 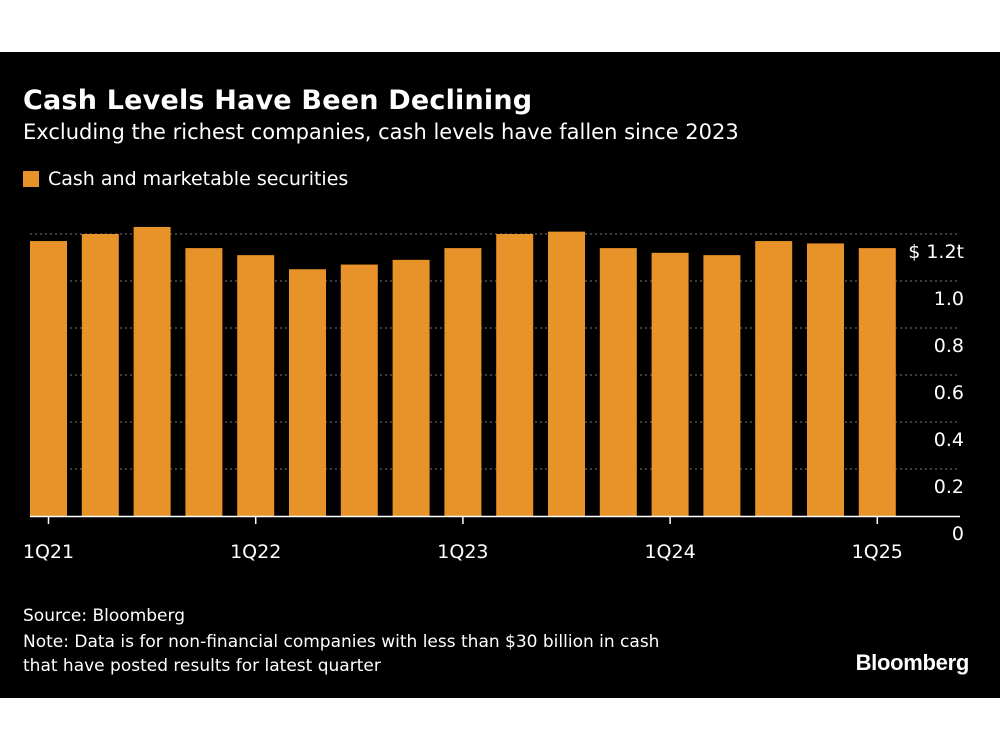 What do you see at coordinates (278, 100) in the screenshot?
I see `chart-title: Cash Levels Have Been Declining` at bounding box center [278, 100].